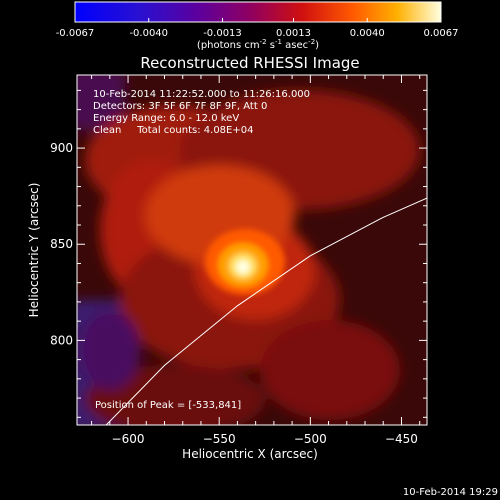 This screenshot has width=500, height=500. I want to click on info-line-energy: Energy Range: 6.0 - 12.0 keV, so click(166, 118).